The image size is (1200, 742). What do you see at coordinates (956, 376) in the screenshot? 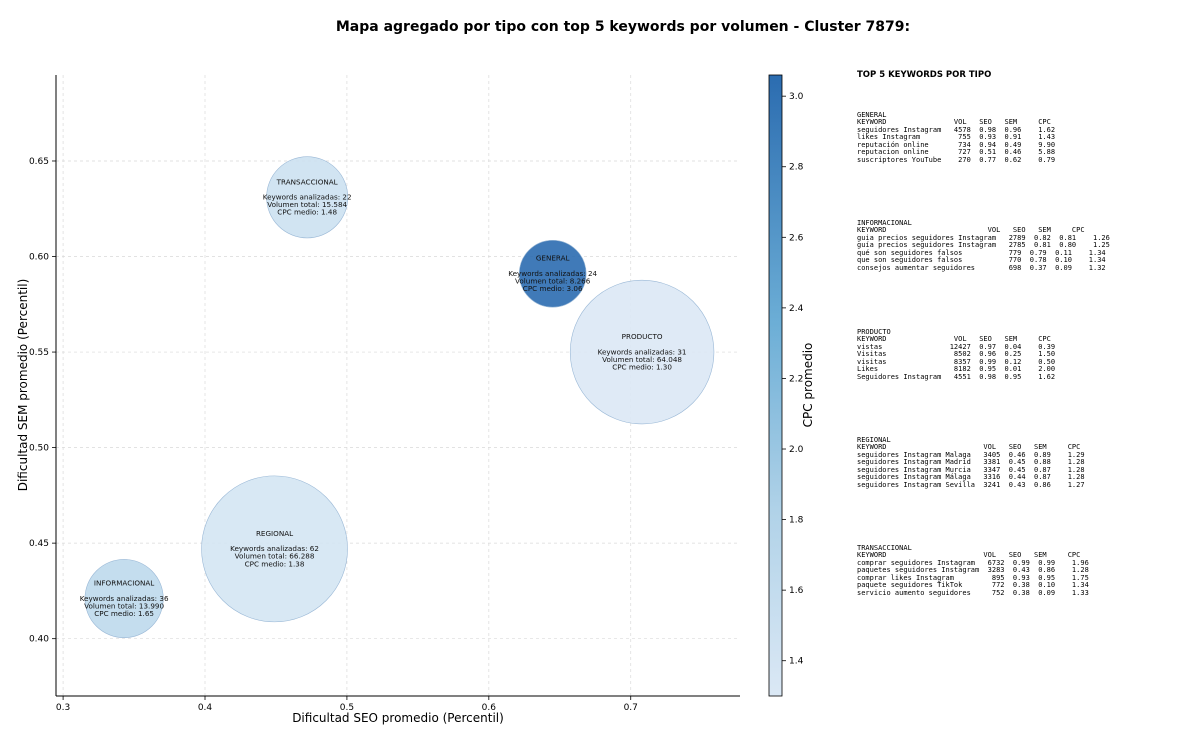
I see `keyword-row: Seguidores Instagram 4551 0.98 0.95 1.62` at bounding box center [956, 376].